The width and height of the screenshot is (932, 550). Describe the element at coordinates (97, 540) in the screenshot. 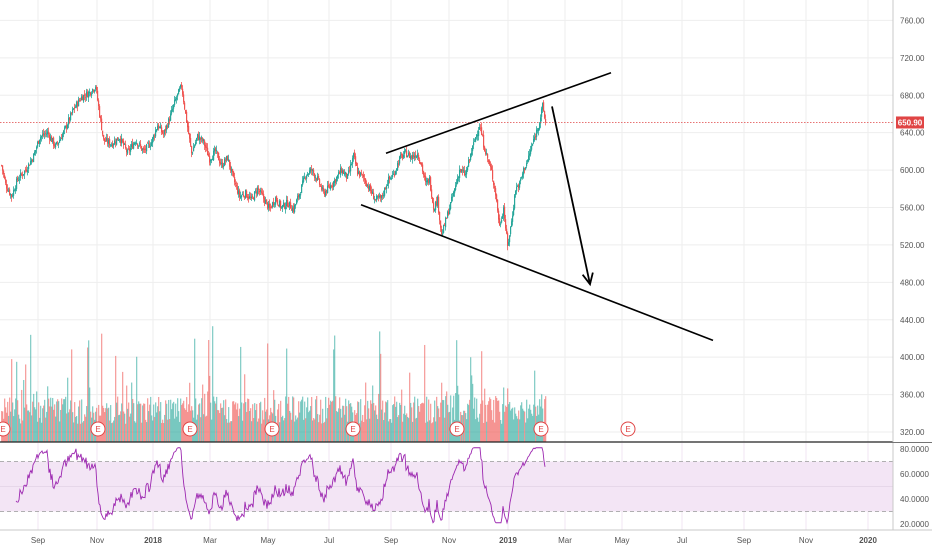

I see `time-tick-label: Nov` at that location.